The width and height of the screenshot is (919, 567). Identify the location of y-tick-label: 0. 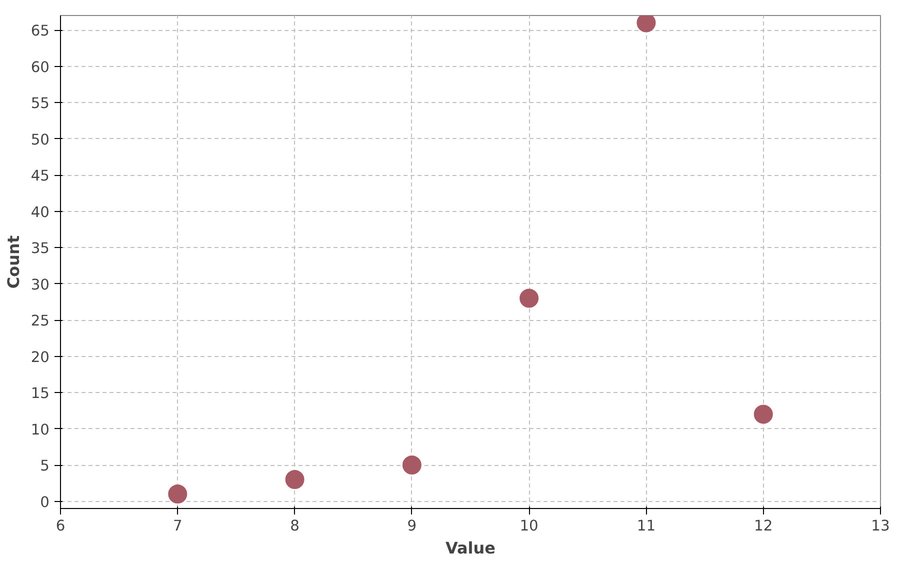
(45, 502).